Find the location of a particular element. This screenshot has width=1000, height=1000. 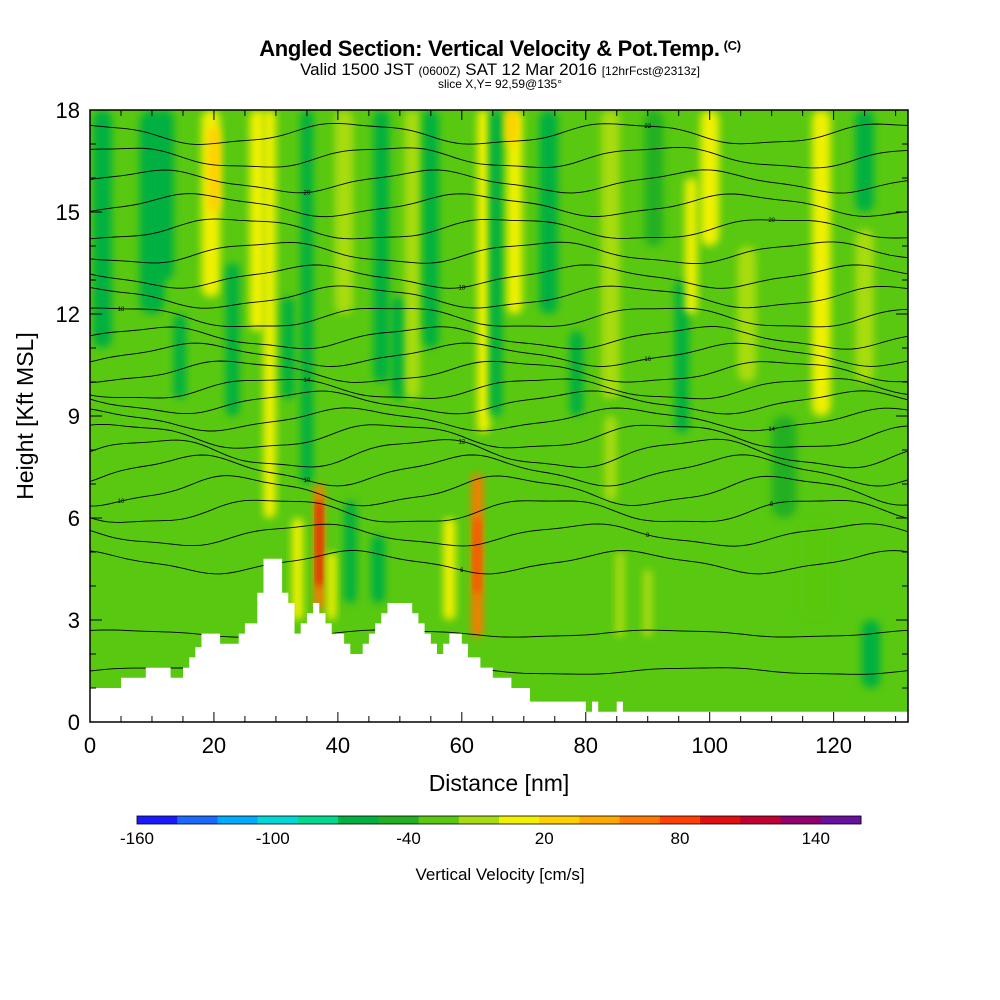

colorbar-label: -40 is located at coordinates (408, 838).